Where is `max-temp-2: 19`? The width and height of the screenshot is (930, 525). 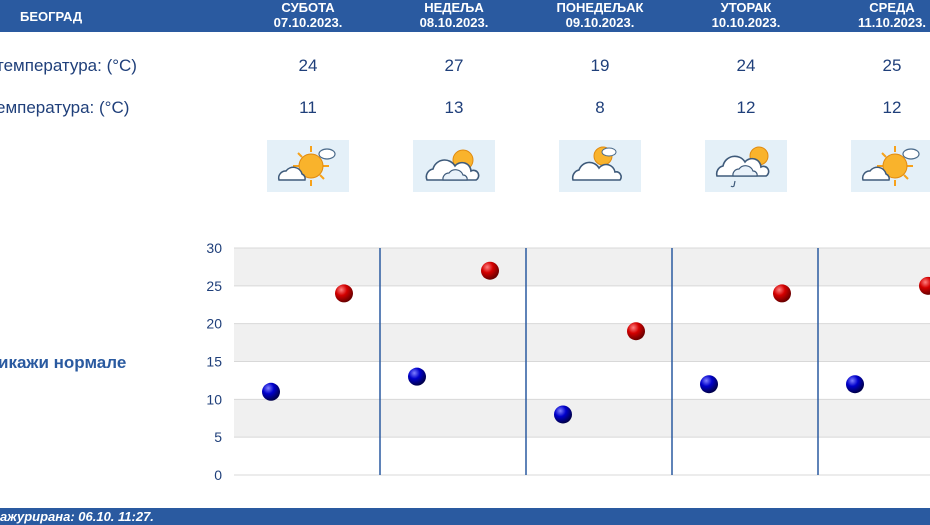
max-temp-2: 19 is located at coordinates (600, 65).